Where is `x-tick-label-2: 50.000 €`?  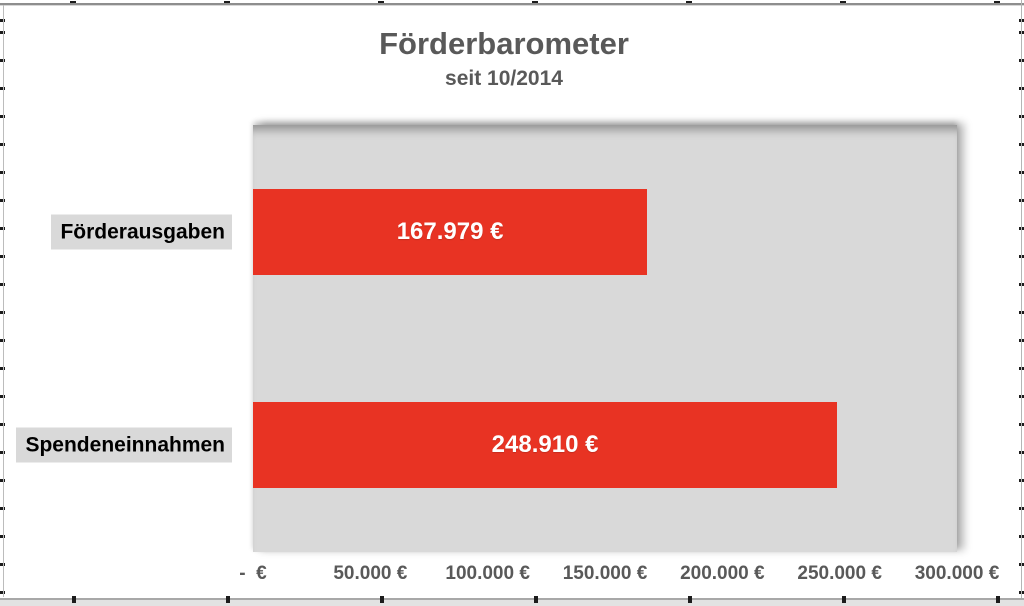 x-tick-label-2: 50.000 € is located at coordinates (370, 573).